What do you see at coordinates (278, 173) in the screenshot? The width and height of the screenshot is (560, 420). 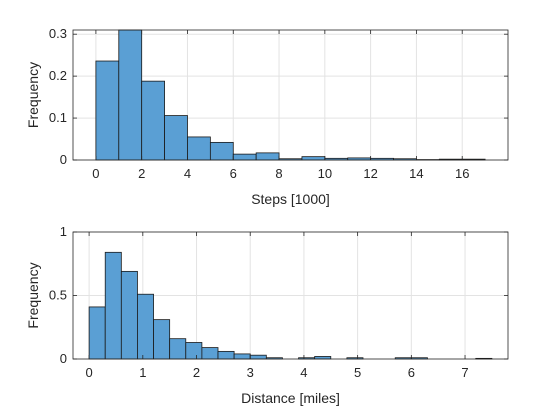 I see `steps-x-tick-label: 8` at bounding box center [278, 173].